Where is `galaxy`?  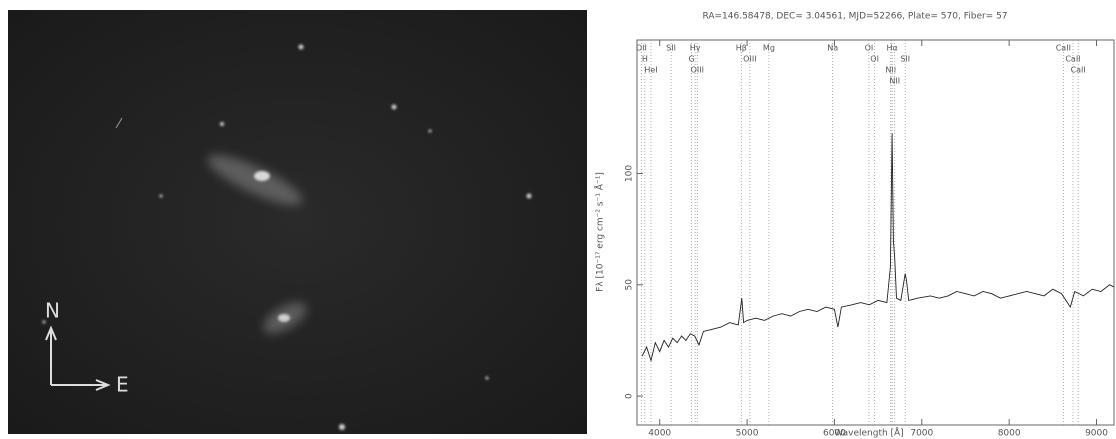 galaxy is located at coordinates (255, 180).